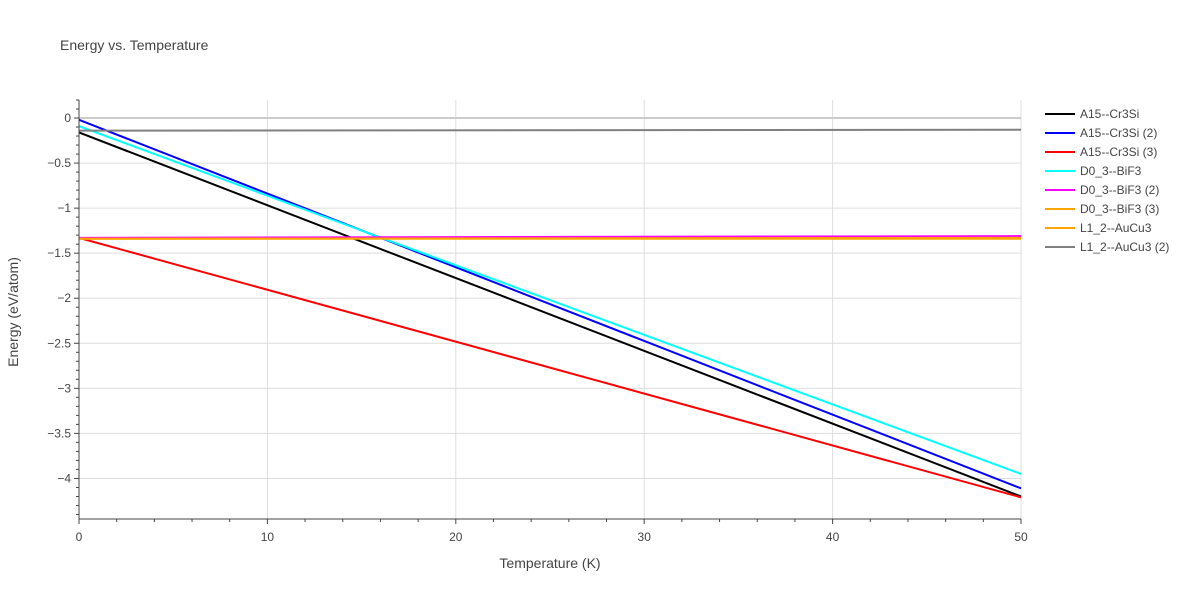 The width and height of the screenshot is (1200, 600). I want to click on legend-item: D0_3--BiF3 (3), so click(1102, 209).